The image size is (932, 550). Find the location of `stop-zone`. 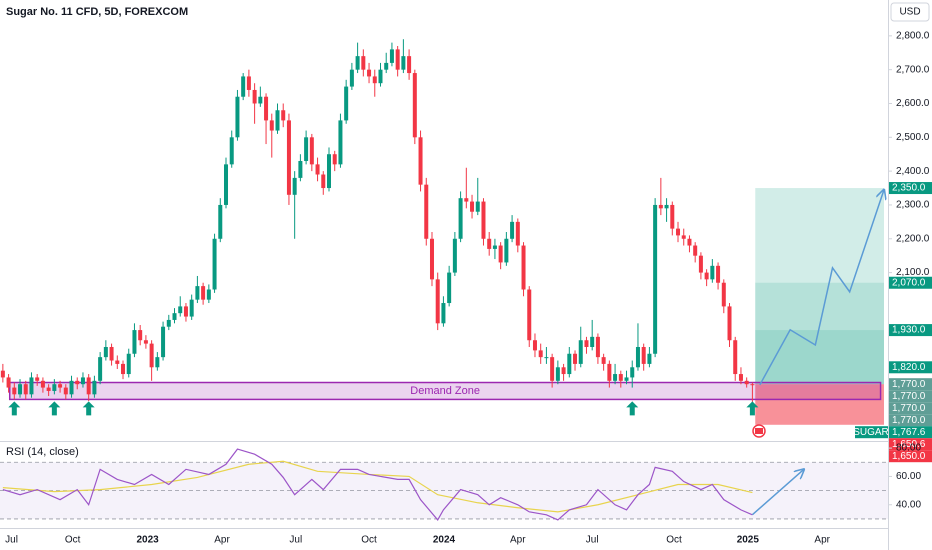

stop-zone is located at coordinates (819, 404).